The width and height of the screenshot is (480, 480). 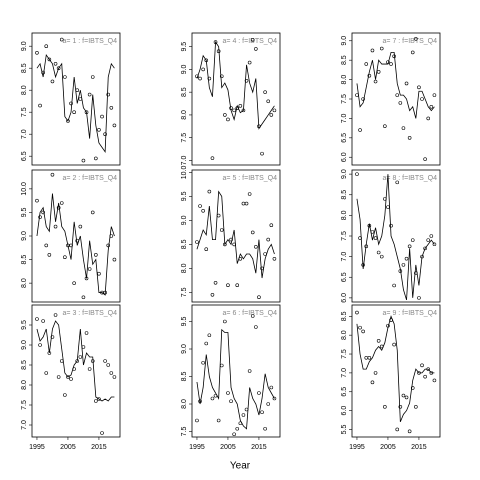 I want to click on panel-title: a= 8 : f=IBTS_Q4, so click(x=410, y=178).